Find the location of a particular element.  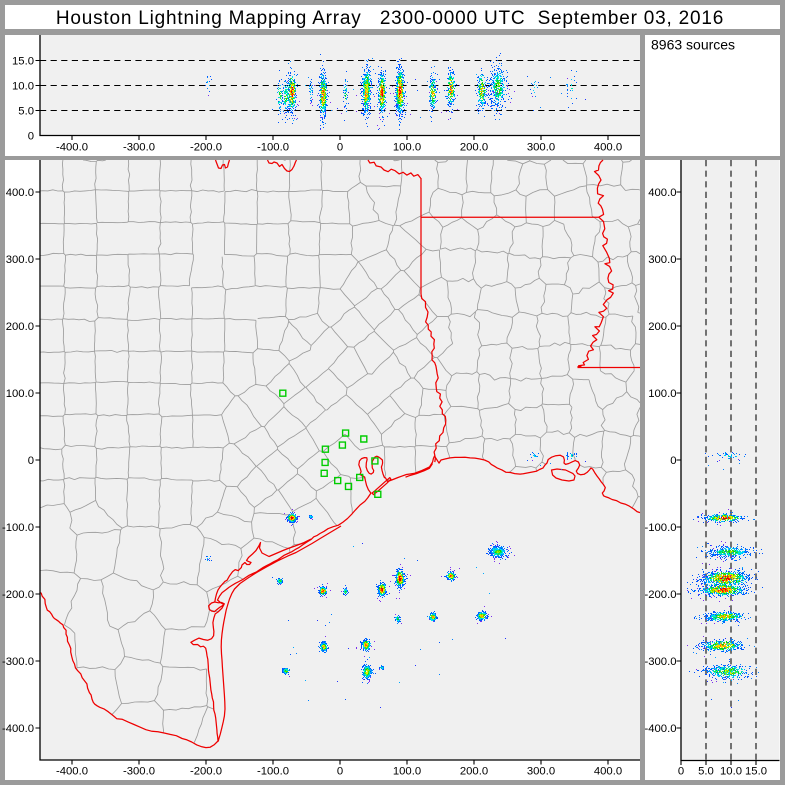

svg-text: 8963 sources is located at coordinates (693, 45).